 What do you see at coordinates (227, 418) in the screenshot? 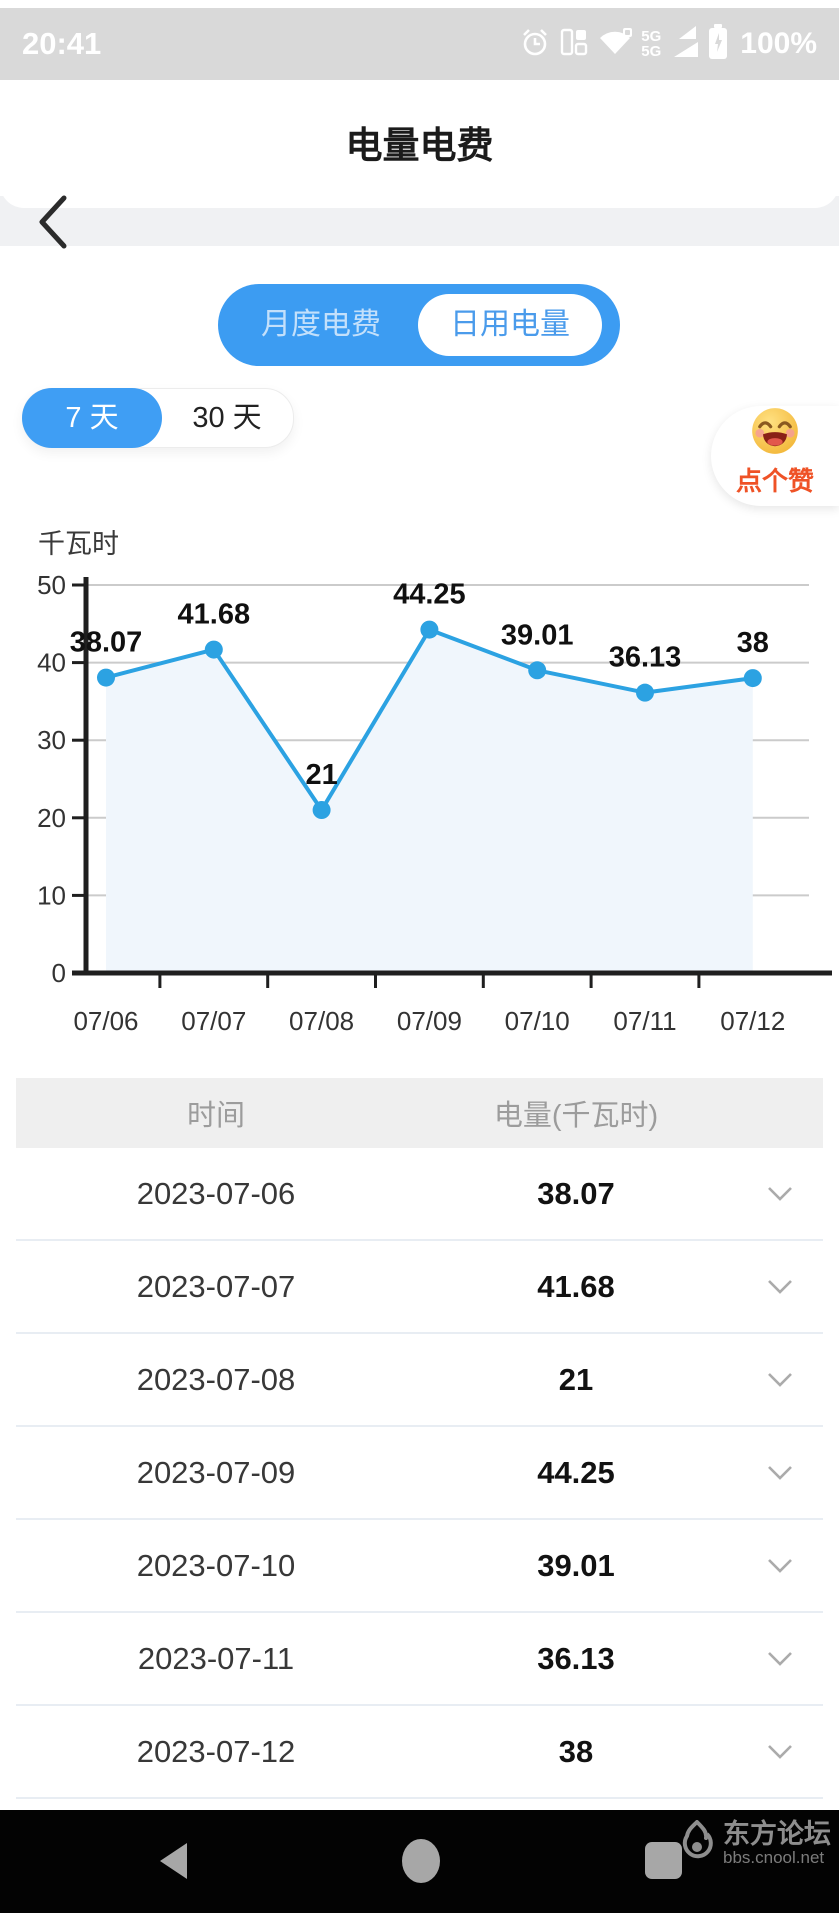
I see `tab-30-days: 30 天` at bounding box center [227, 418].